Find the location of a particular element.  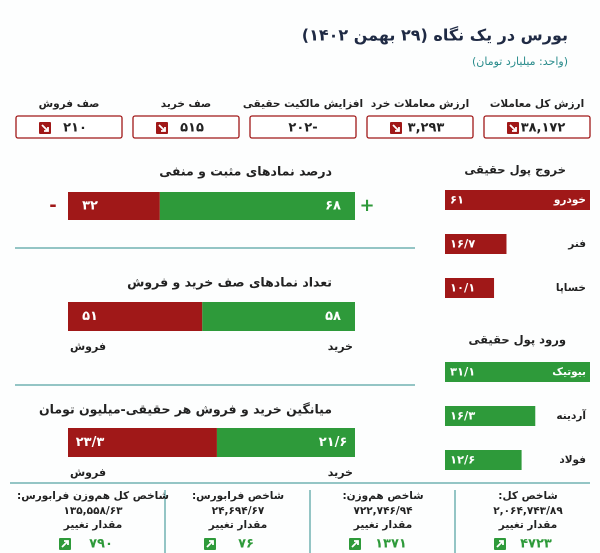

title: بورس در یک نگاه (۲۹ بهمن ۱۴۰۲) is located at coordinates (435, 35).